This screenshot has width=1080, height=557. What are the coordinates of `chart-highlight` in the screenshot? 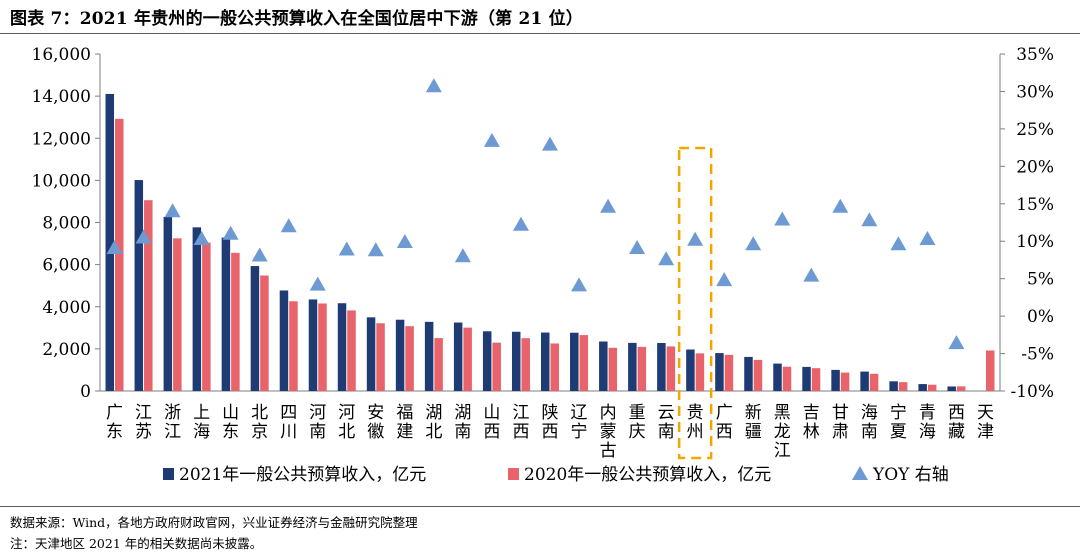 It's located at (695, 303).